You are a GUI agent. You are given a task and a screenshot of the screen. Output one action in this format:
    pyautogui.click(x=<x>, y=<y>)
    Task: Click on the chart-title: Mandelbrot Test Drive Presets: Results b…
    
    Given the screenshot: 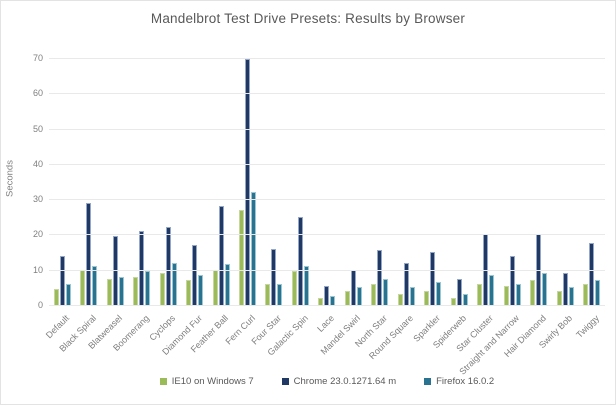 What is the action you would take?
    pyautogui.click(x=308, y=18)
    